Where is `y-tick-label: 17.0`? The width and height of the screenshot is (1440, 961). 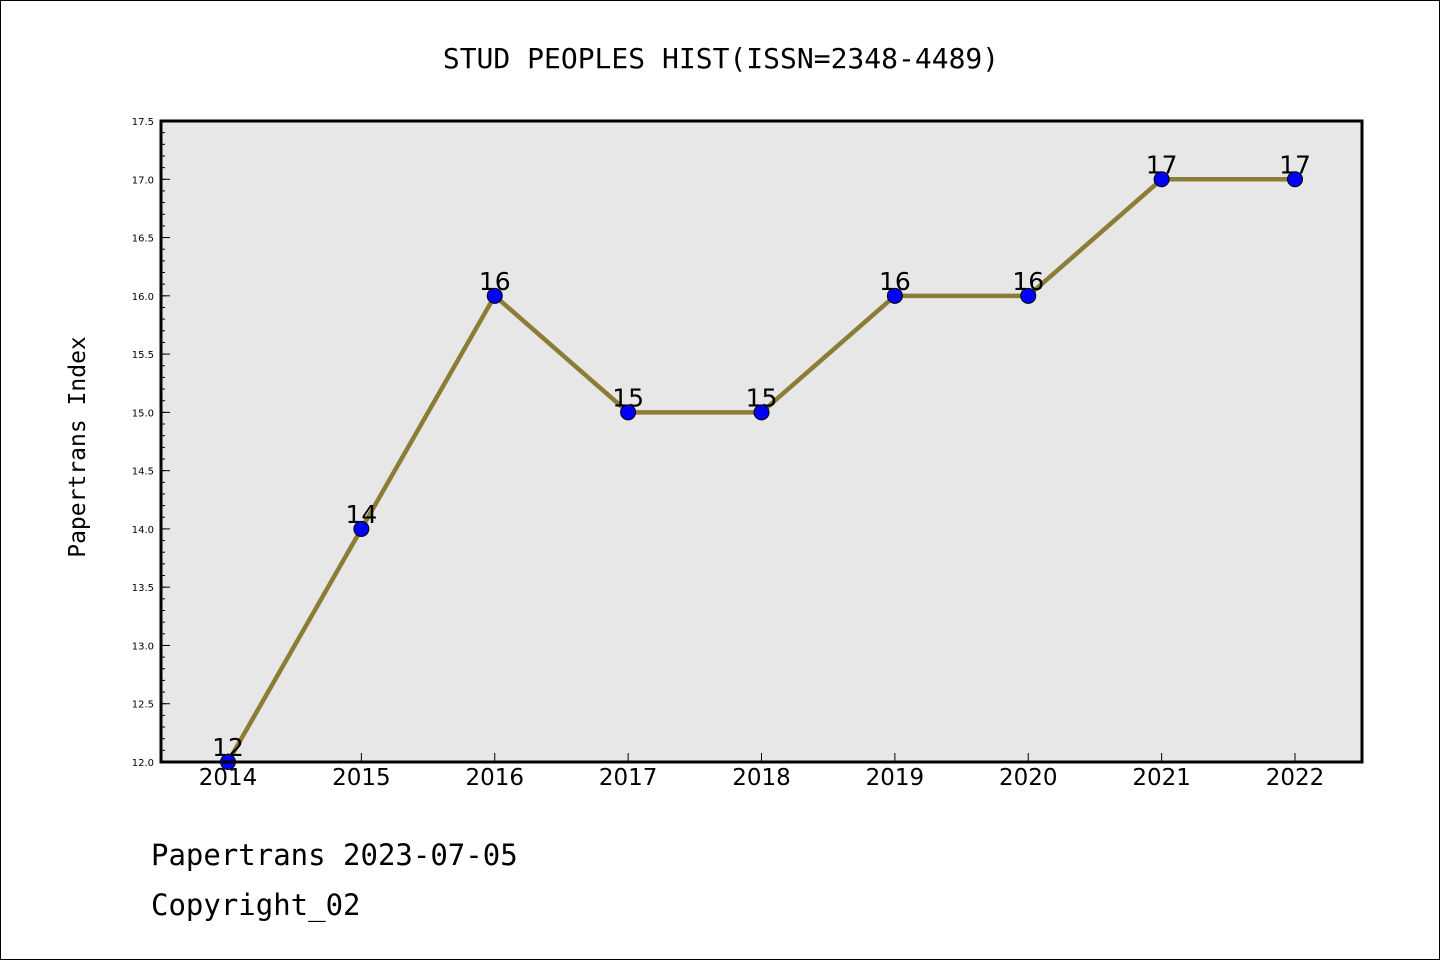 y-tick-label: 17.0 is located at coordinates (143, 180).